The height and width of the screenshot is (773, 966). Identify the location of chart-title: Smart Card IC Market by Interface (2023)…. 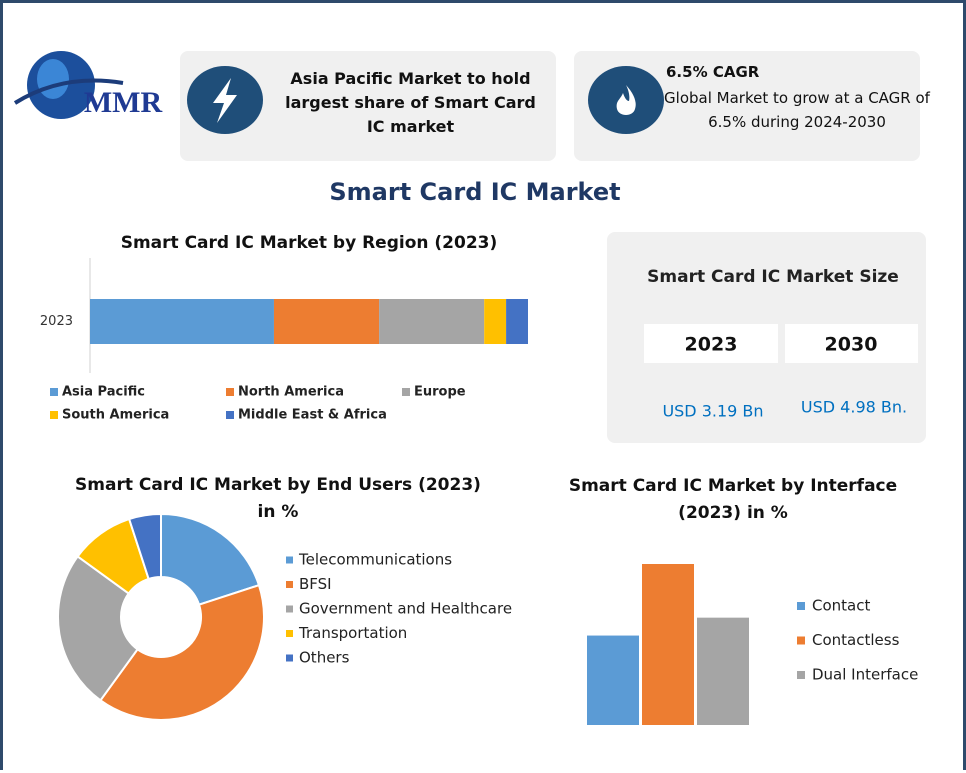
(733, 499).